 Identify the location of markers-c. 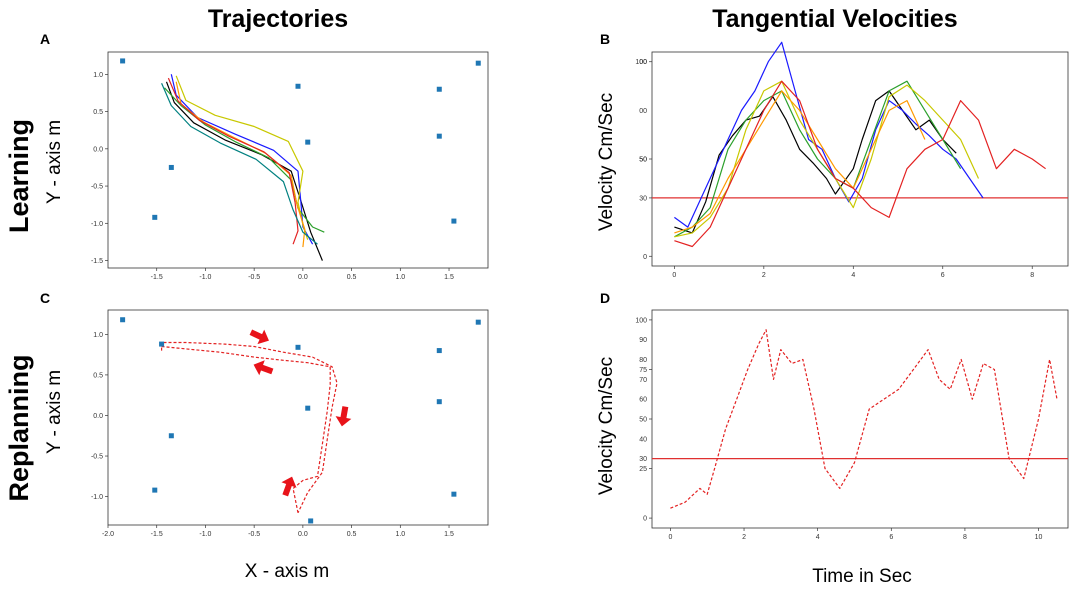
(300, 420).